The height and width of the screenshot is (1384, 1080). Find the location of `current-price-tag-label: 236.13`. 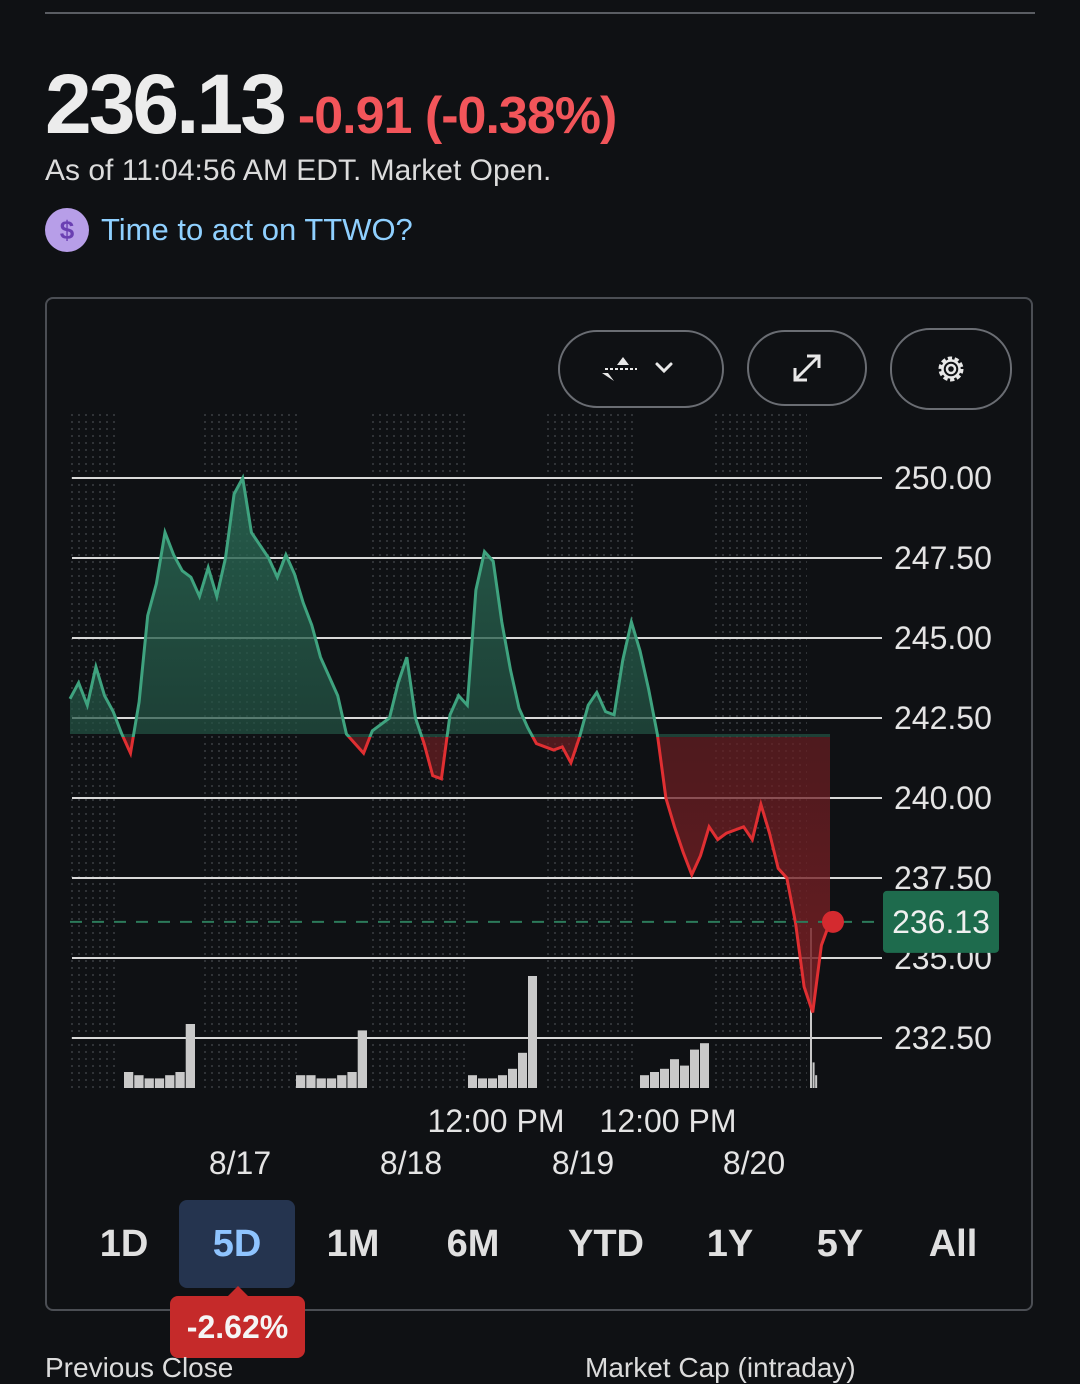

current-price-tag-label: 236.13 is located at coordinates (941, 922).